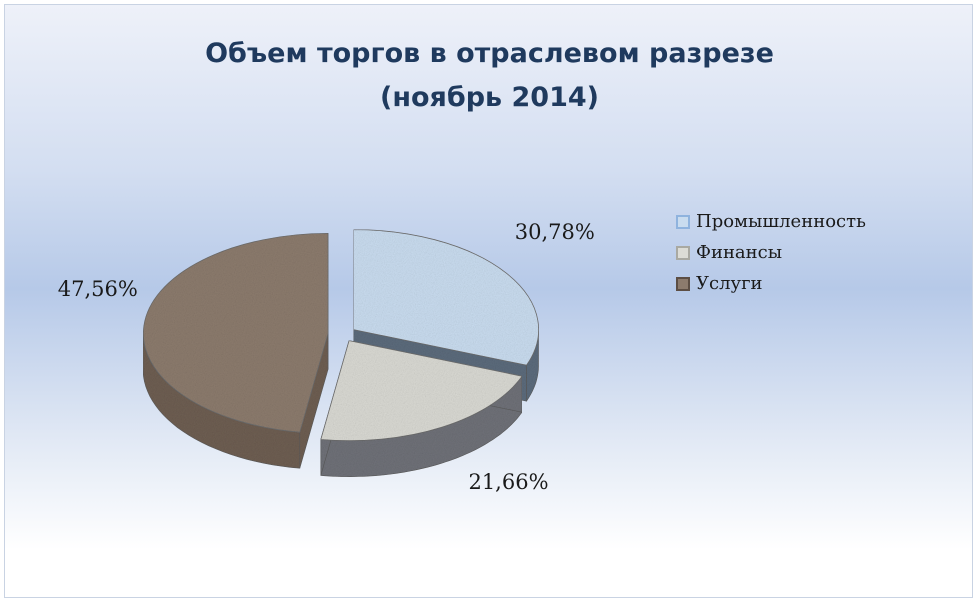 The height and width of the screenshot is (604, 979). I want to click on data-label: 30,78%, so click(555, 232).